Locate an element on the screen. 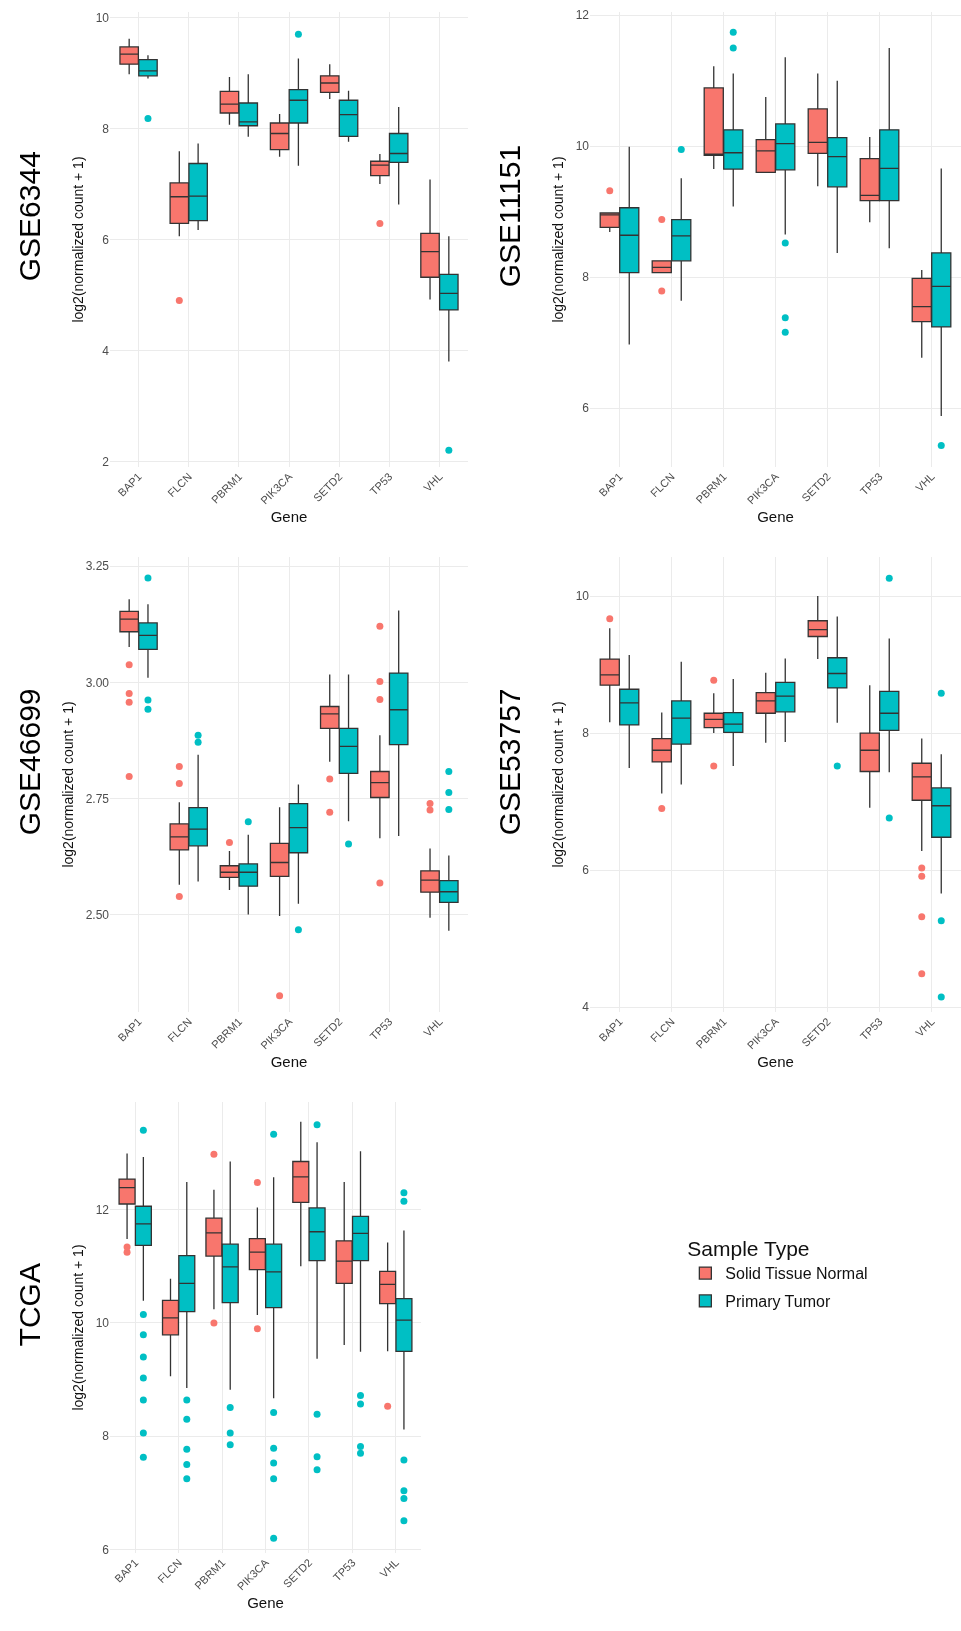  y-tick-label: 2.75 is located at coordinates (97, 798).